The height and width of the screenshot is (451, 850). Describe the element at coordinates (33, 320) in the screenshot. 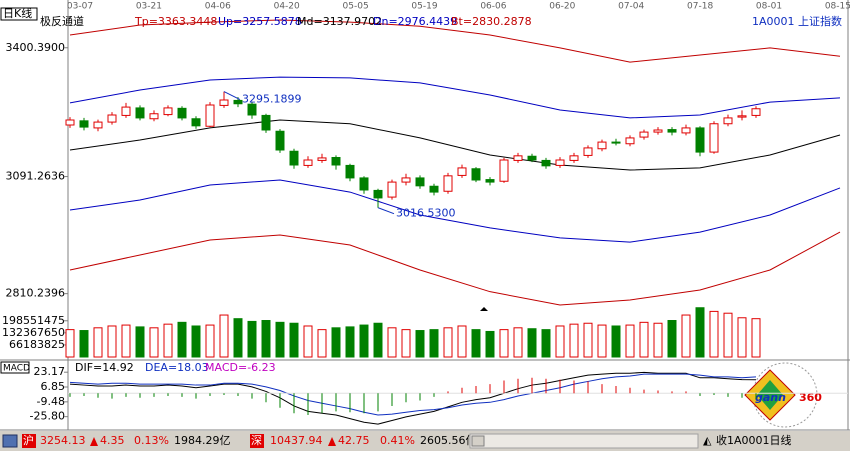

I see `volume-tick-label: 198551475` at that location.